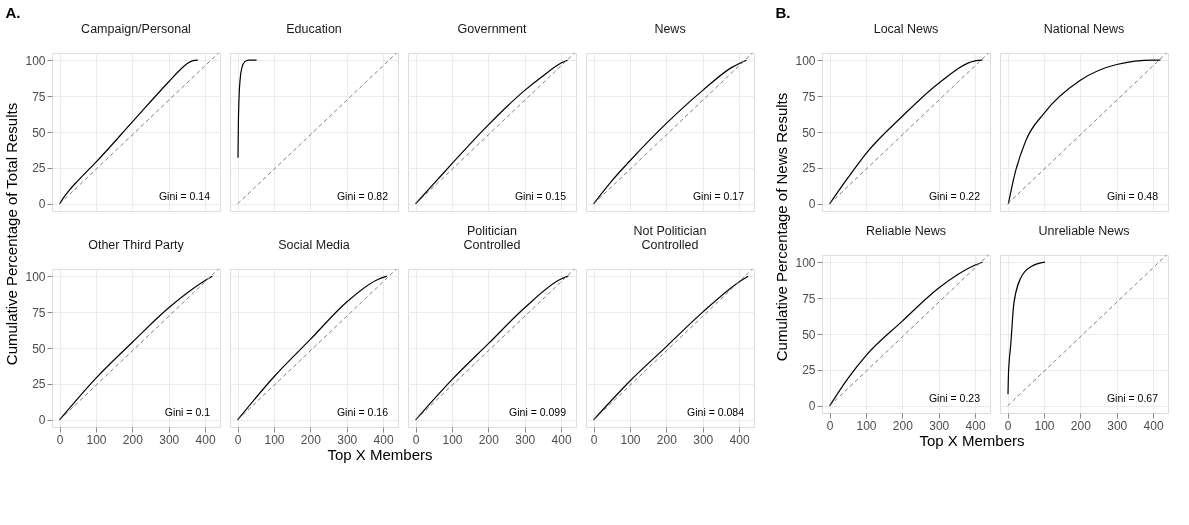  I want to click on chart-title: Education, so click(314, 29).